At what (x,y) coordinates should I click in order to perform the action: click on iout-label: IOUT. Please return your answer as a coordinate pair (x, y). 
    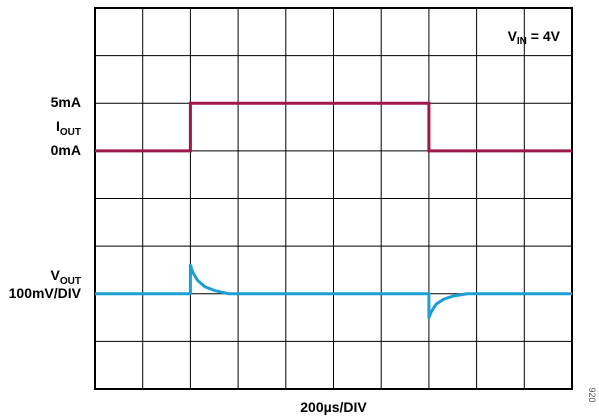
    Looking at the image, I should click on (68, 128).